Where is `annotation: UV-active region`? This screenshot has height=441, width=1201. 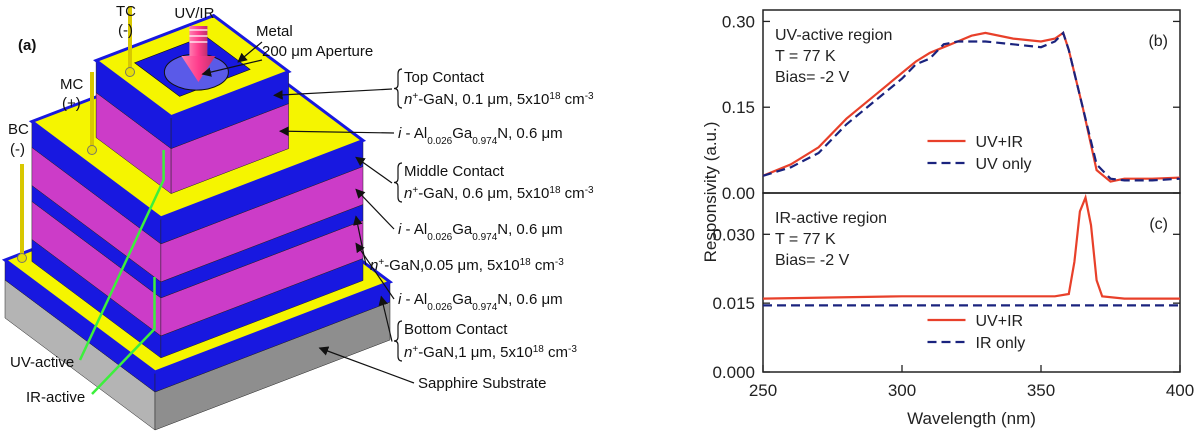 annotation: UV-active region is located at coordinates (833, 35).